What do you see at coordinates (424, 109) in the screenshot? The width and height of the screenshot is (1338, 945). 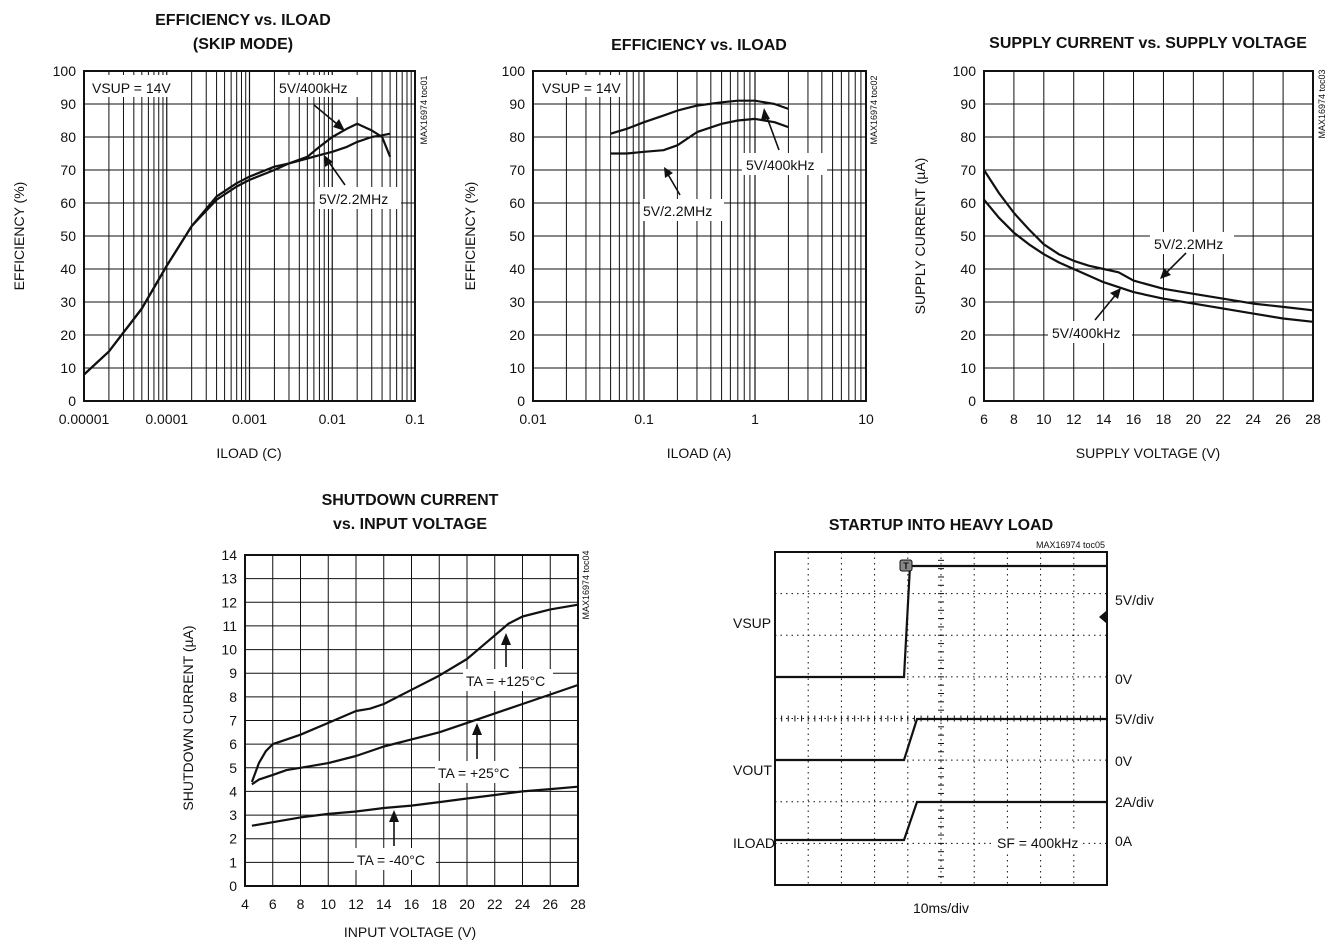 I see `chart1-code: MAX16974 toc01` at bounding box center [424, 109].